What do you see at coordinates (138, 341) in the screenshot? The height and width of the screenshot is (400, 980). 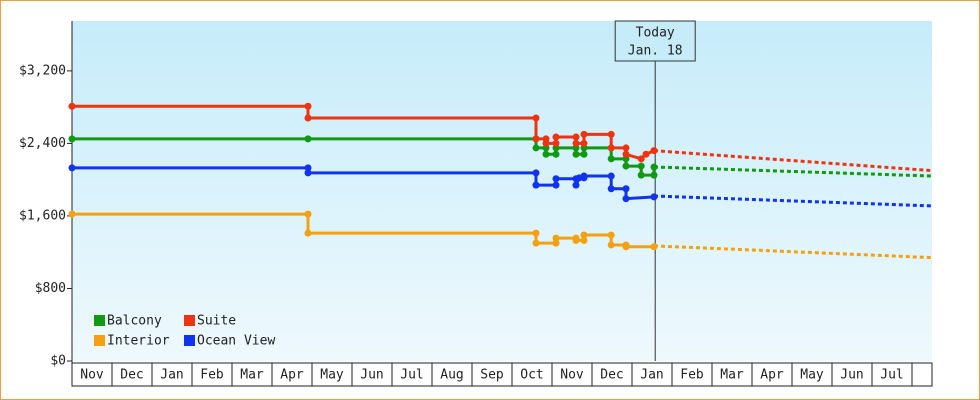 I see `legend-label: Interior` at bounding box center [138, 341].